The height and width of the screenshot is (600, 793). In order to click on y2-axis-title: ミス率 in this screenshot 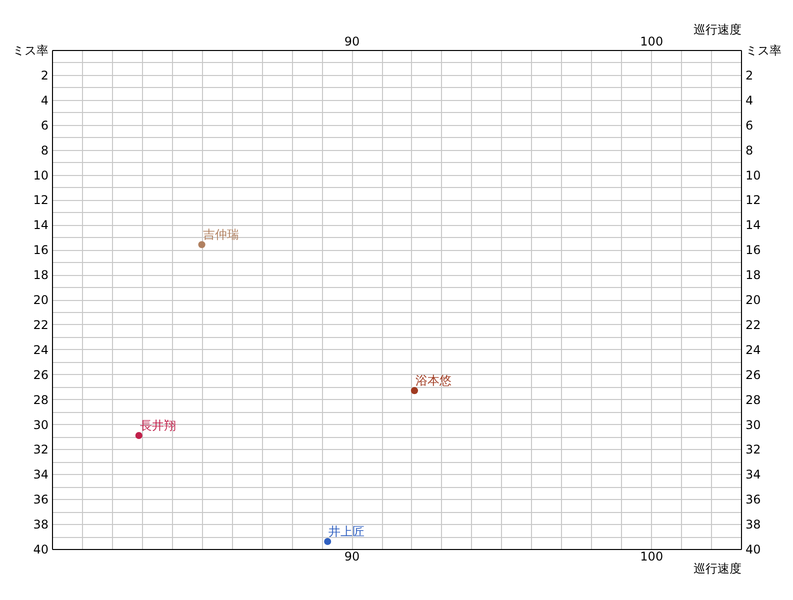, I will do `click(764, 51)`.